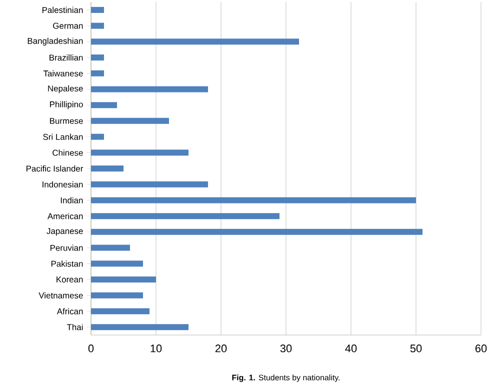 This screenshot has width=489, height=390. I want to click on x-tick-label: 40, so click(351, 348).